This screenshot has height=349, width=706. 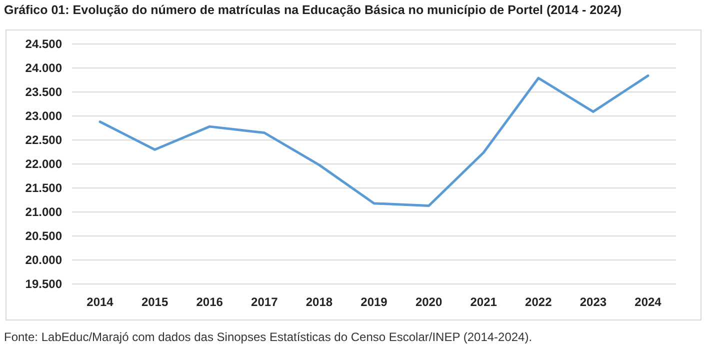 I want to click on y-tick-label: 23.500, so click(x=43, y=92).